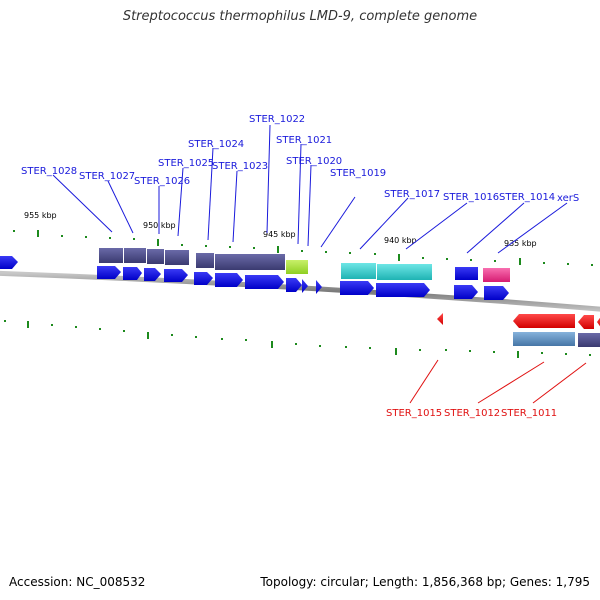 This screenshot has height=600, width=600. I want to click on gene-label: STER_1028, so click(49, 171).